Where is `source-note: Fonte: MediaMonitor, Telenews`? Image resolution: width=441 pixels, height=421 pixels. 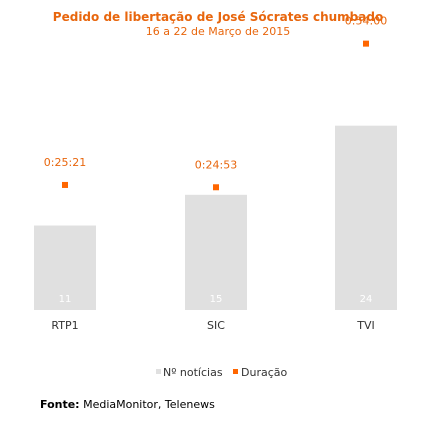
source-note: Fonte: MediaMonitor, Telenews is located at coordinates (127, 404).